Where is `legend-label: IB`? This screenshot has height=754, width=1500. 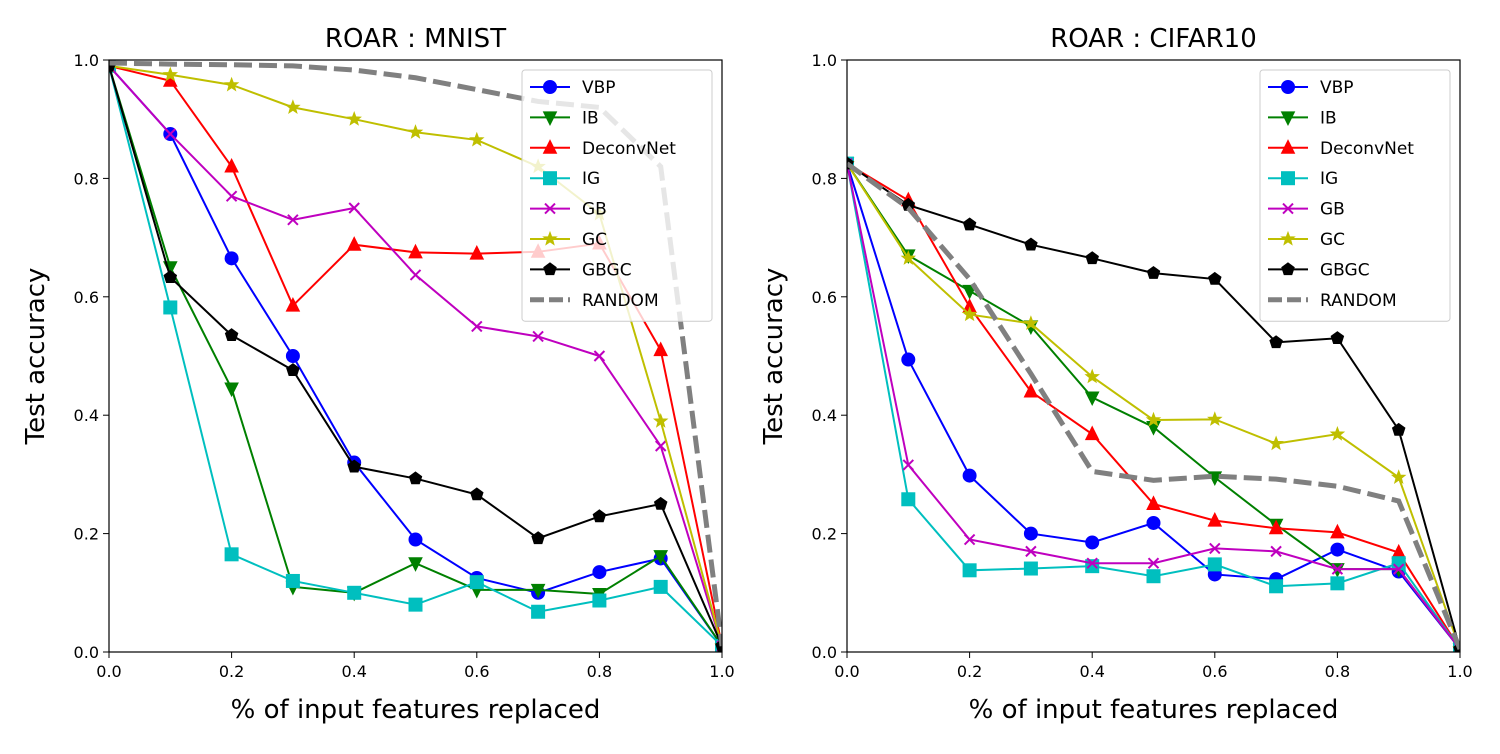
legend-label: IB is located at coordinates (590, 118).